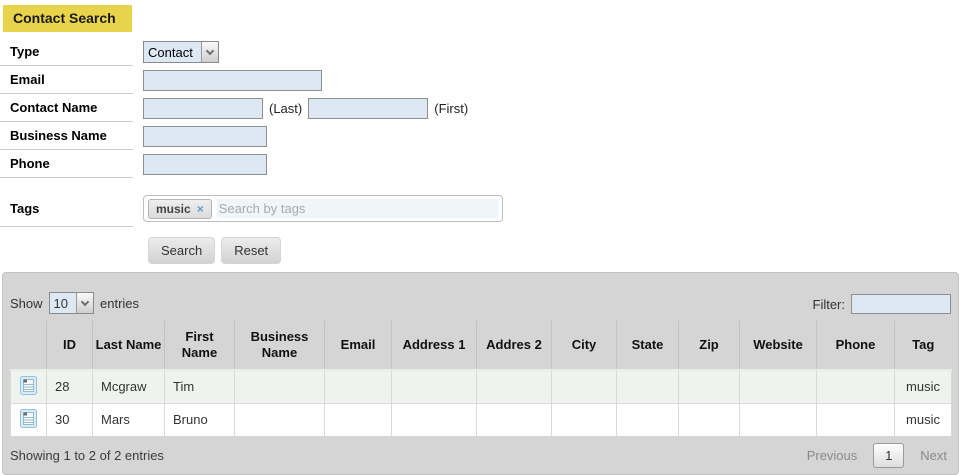 The width and height of the screenshot is (961, 475). Describe the element at coordinates (66, 80) in the screenshot. I see `email-label: Email` at that location.